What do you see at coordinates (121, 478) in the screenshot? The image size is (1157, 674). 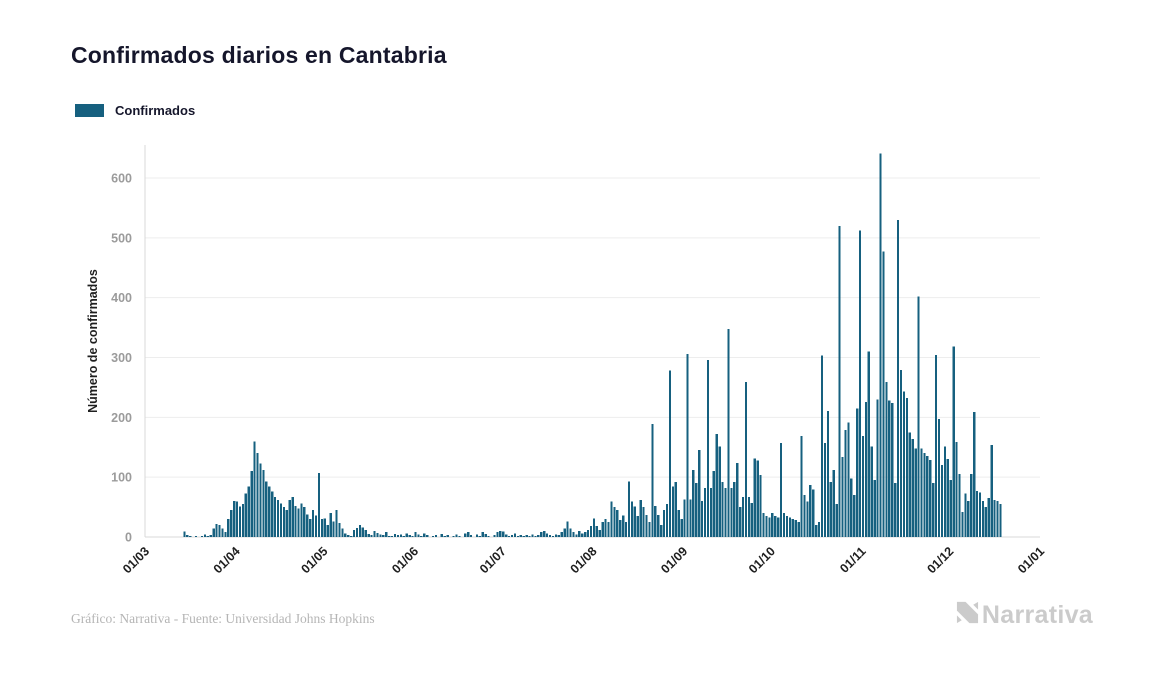 I see `y-tick-label: 100` at bounding box center [121, 478].